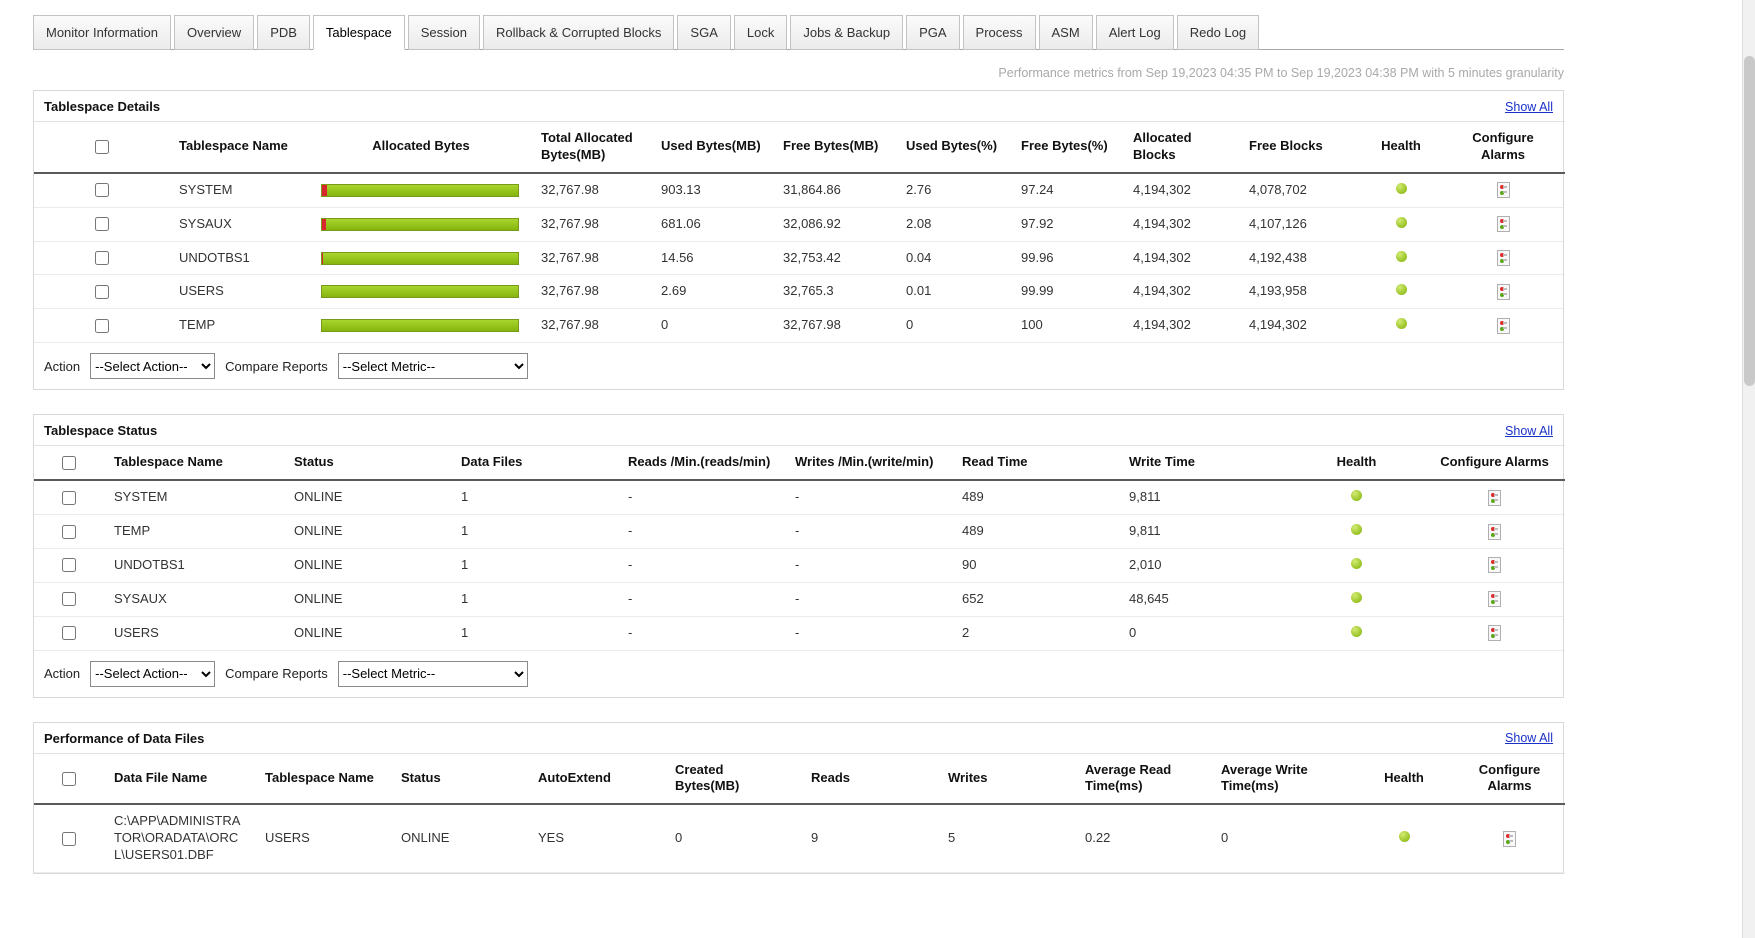 The width and height of the screenshot is (1755, 938). Describe the element at coordinates (578, 32) in the screenshot. I see `tab-rollback-corrupted-blocks: Rollback & Corrupted Blocks` at that location.